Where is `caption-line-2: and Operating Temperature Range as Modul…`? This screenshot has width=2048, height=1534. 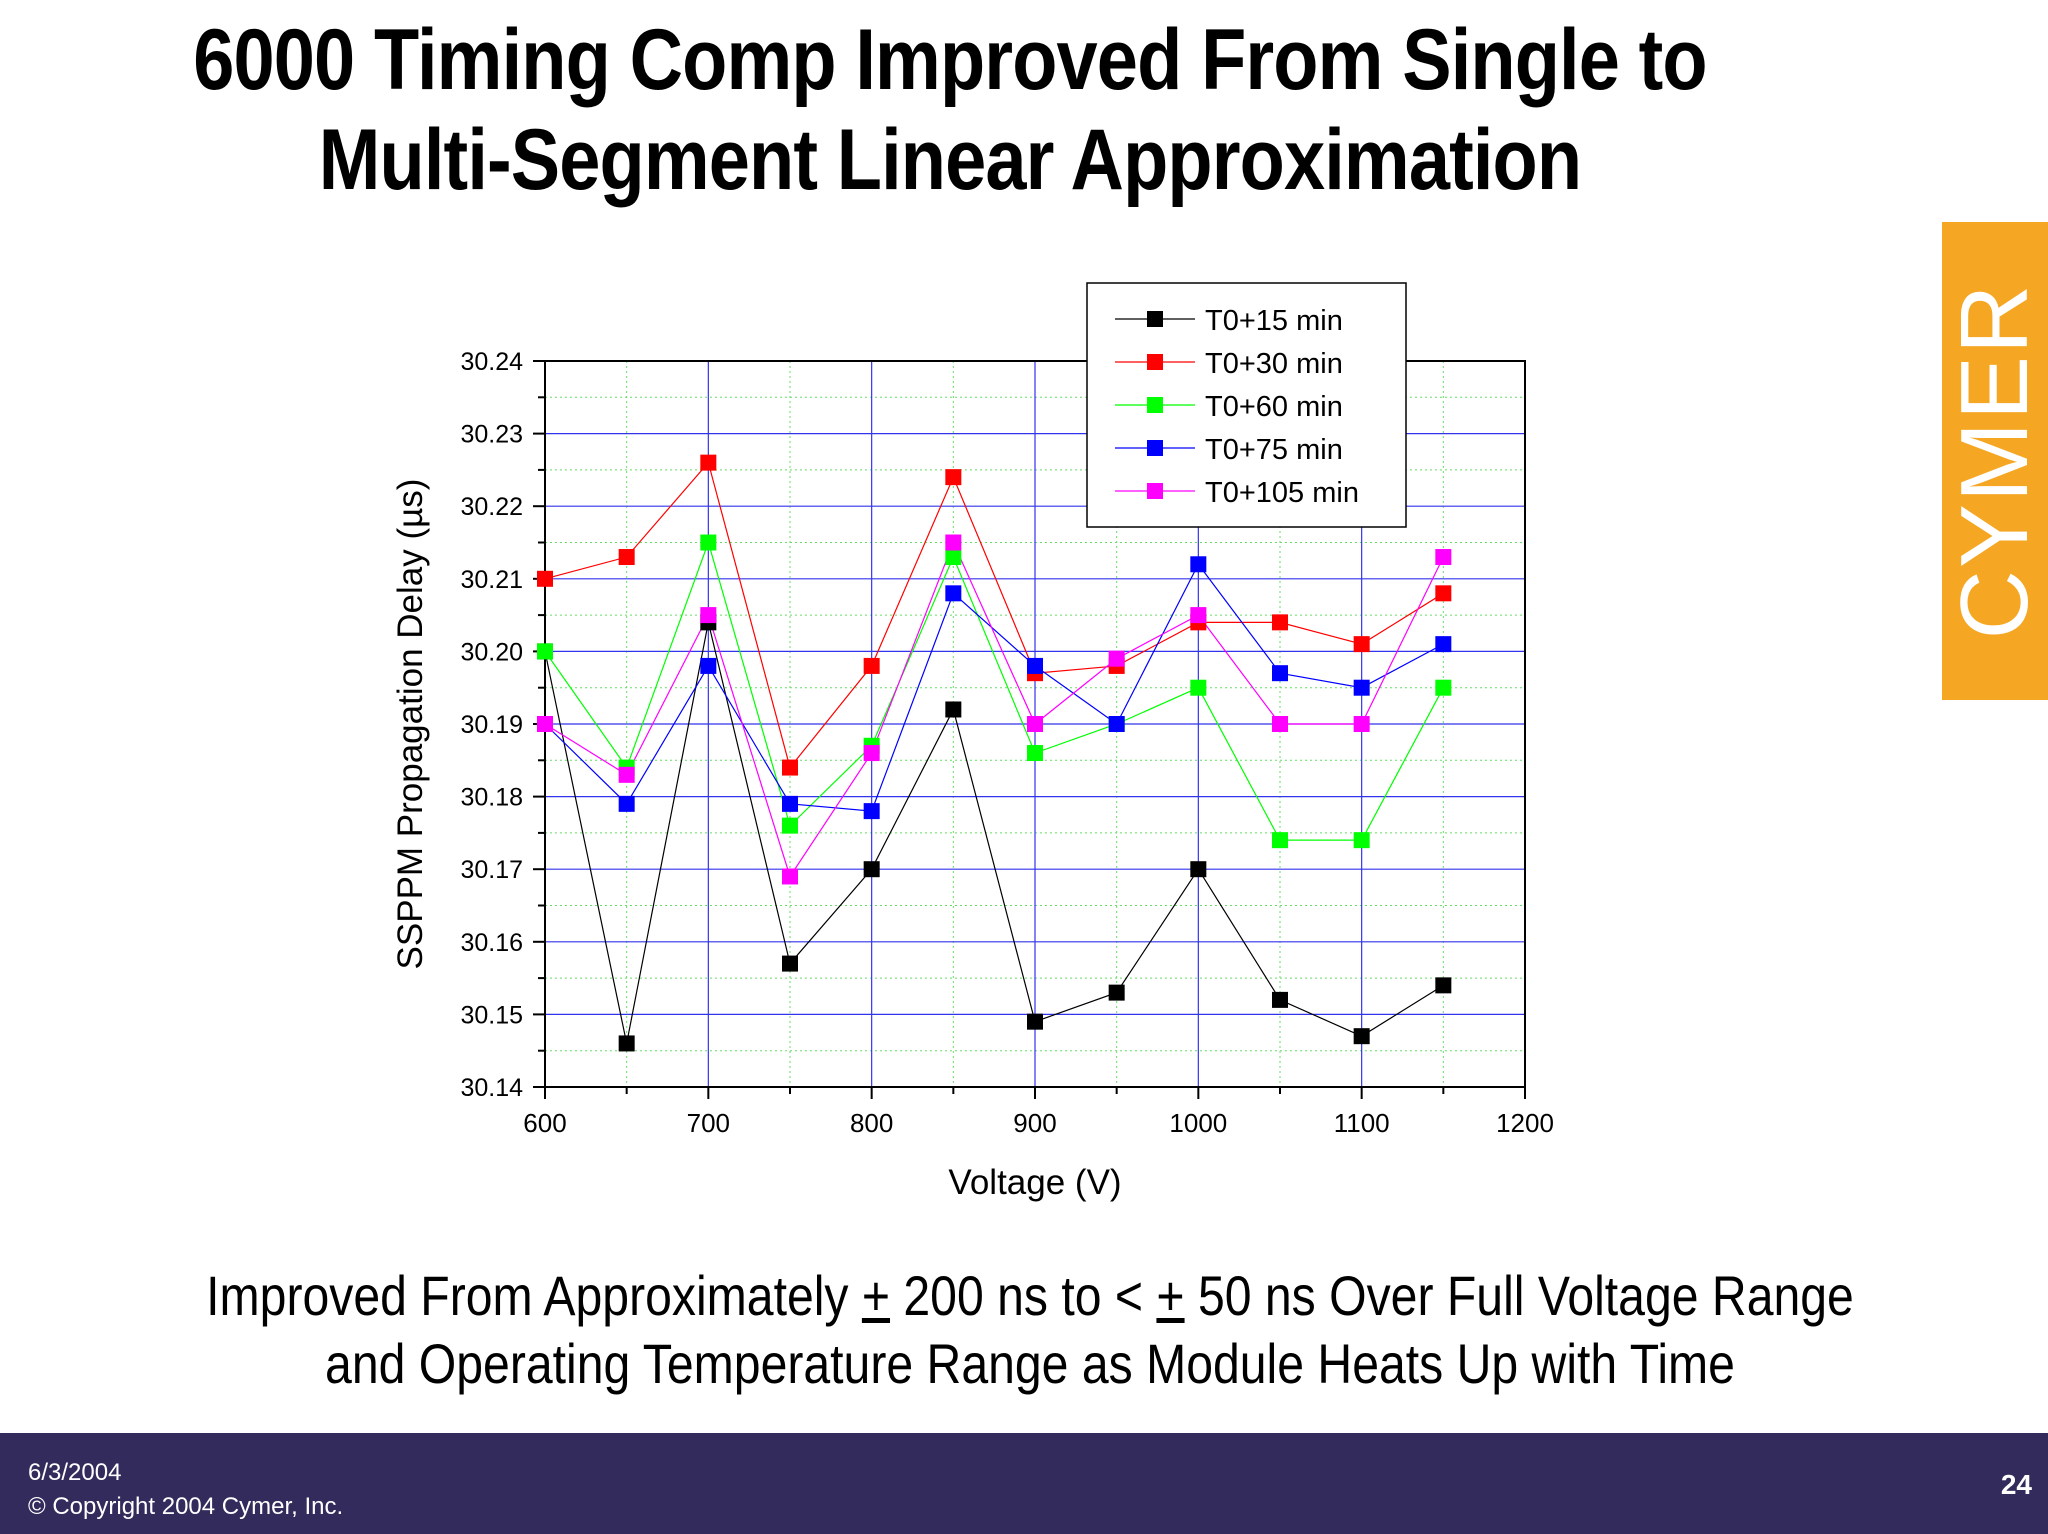
caption-line-2: and Operating Temperature Range as Modul… is located at coordinates (1030, 1363).